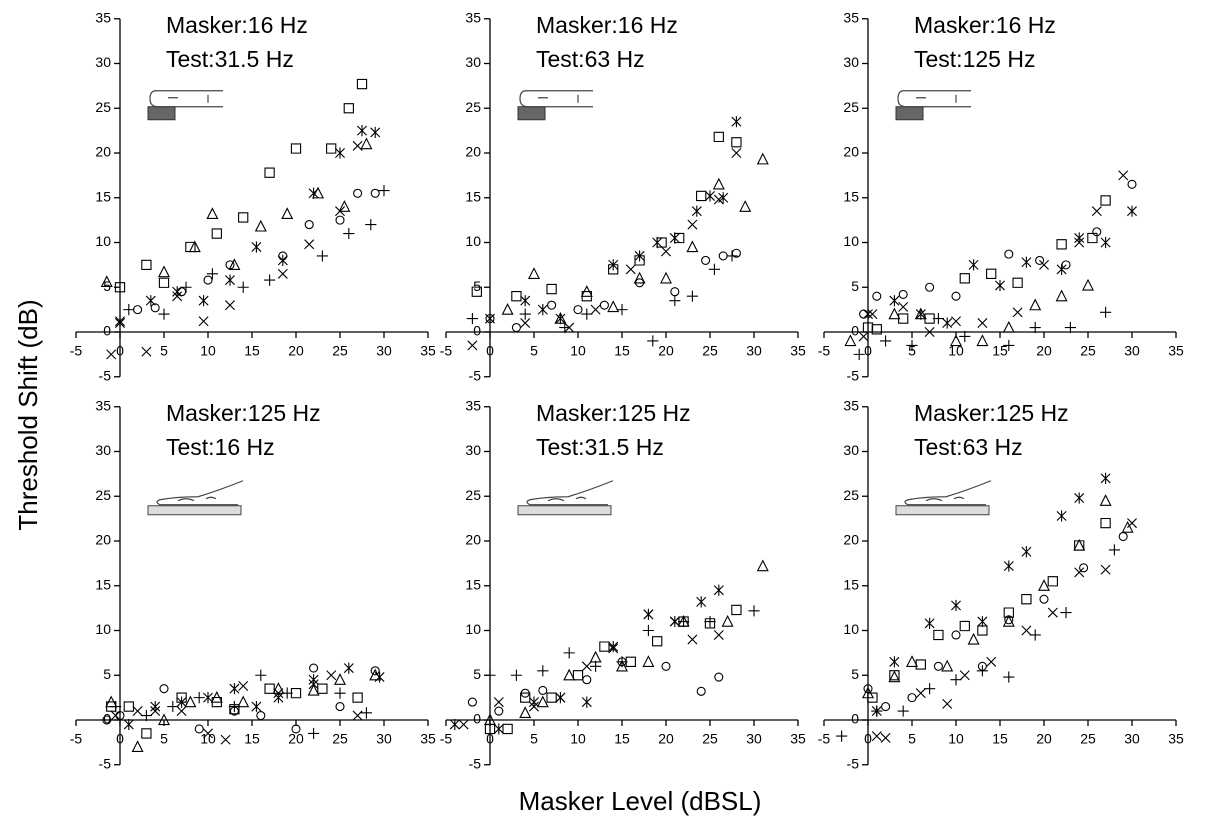 This screenshot has width=1214, height=826. What do you see at coordinates (600, 447) in the screenshot?
I see `panel-annotation: Test:31.5 Hz` at bounding box center [600, 447].